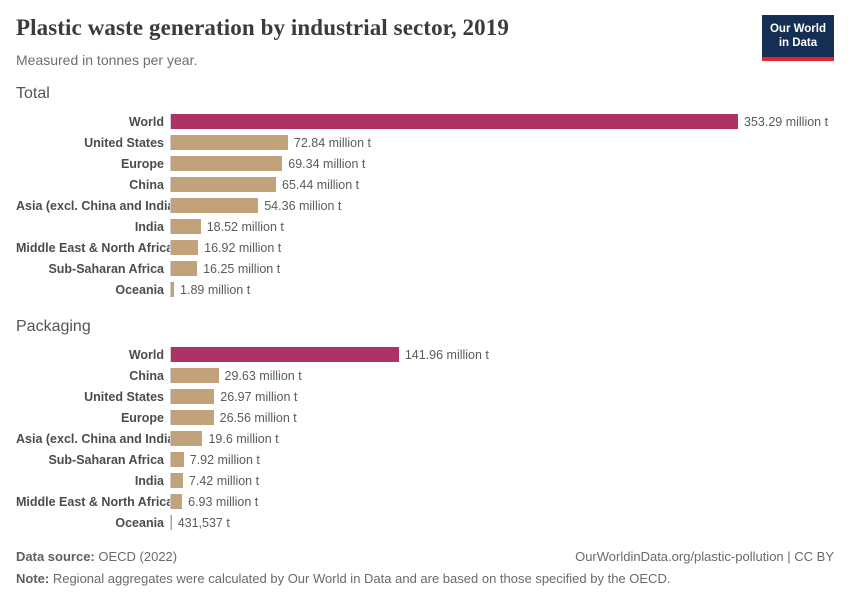 The image size is (850, 600). What do you see at coordinates (95, 501) in the screenshot?
I see `category-label: Middle East & North Africa` at bounding box center [95, 501].